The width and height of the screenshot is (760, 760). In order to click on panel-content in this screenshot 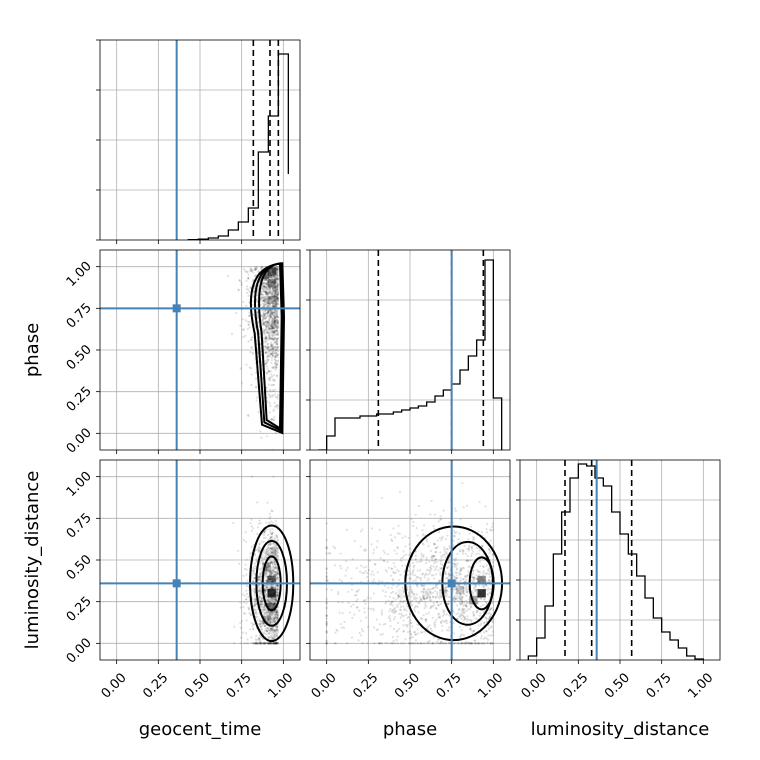, I will do `click(200, 560)`.